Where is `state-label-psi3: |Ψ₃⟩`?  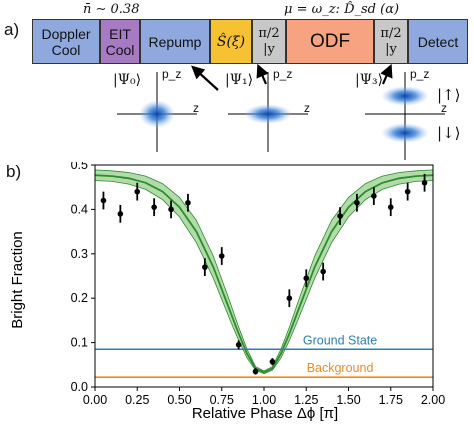 state-label-psi3: |Ψ₃⟩ is located at coordinates (369, 80).